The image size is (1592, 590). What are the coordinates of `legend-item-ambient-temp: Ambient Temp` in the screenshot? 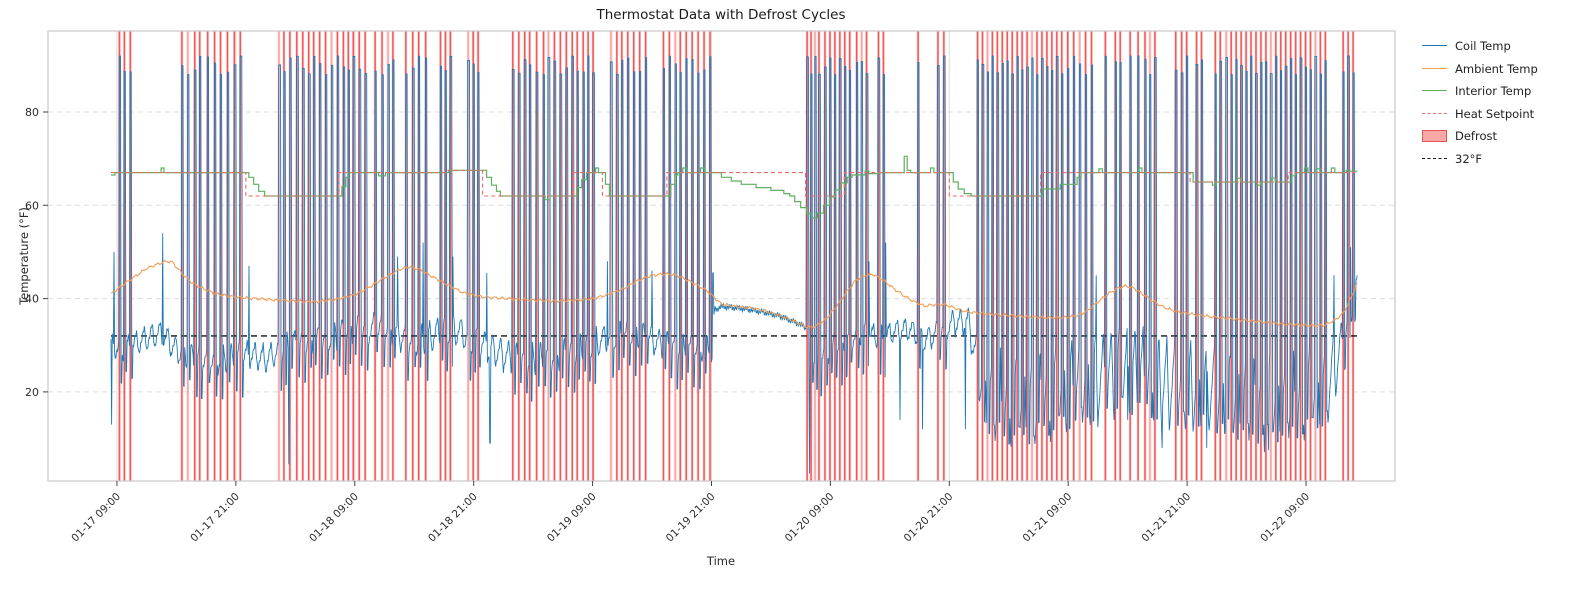 It's located at (1480, 69).